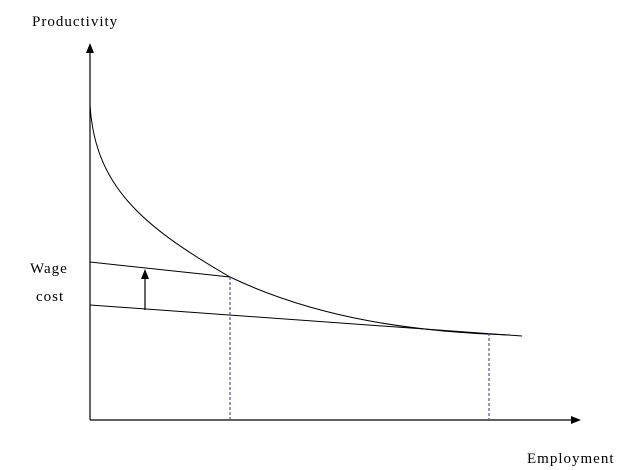 Image resolution: width=628 pixels, height=470 pixels. What do you see at coordinates (50, 297) in the screenshot?
I see `wage-label: cost` at bounding box center [50, 297].